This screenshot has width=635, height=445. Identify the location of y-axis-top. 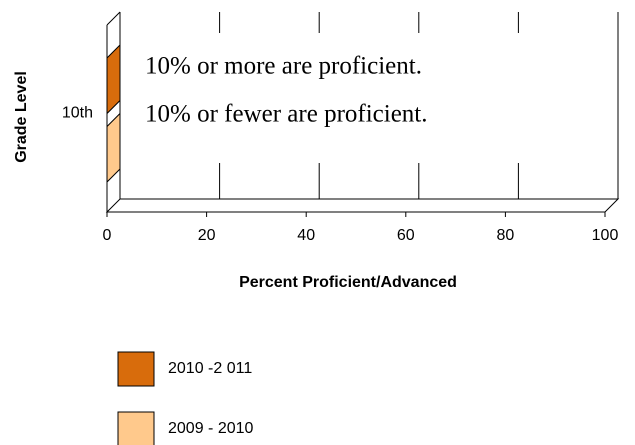
(113, 18).